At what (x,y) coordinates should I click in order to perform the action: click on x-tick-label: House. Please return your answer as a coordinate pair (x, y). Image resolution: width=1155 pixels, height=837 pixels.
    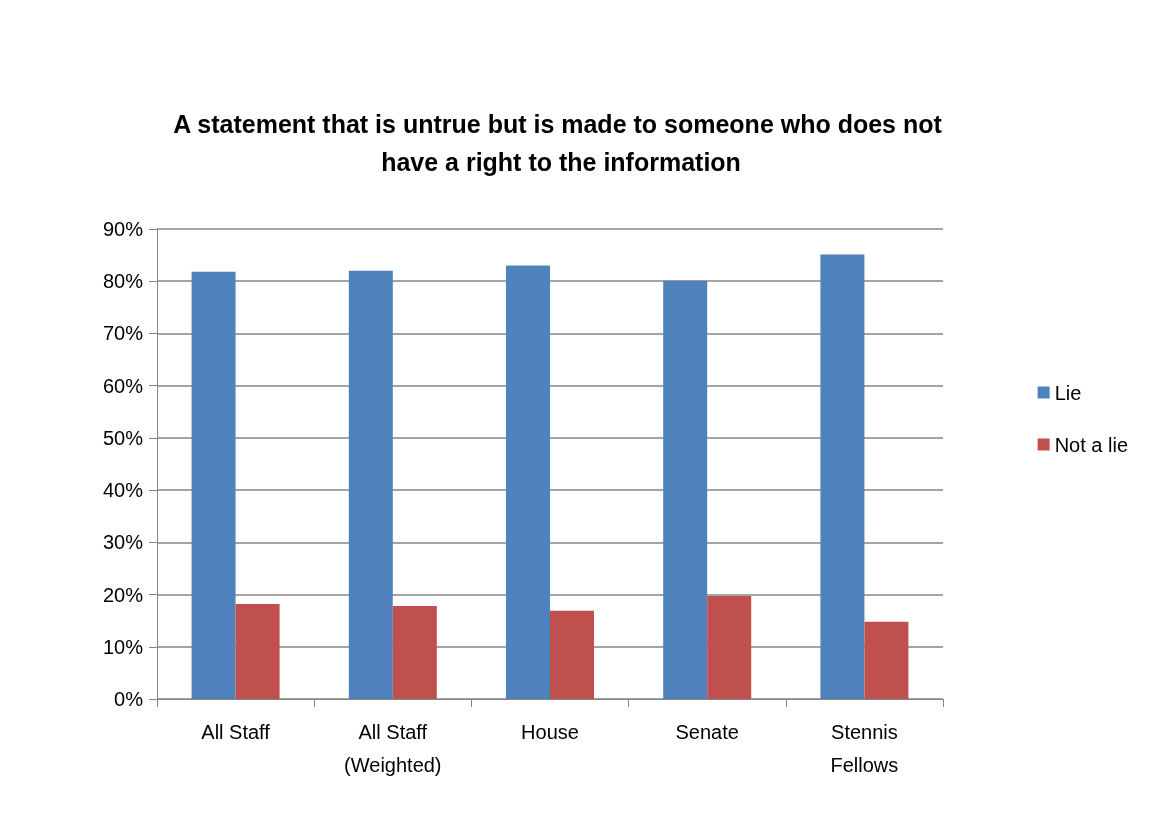
    Looking at the image, I should click on (550, 731).